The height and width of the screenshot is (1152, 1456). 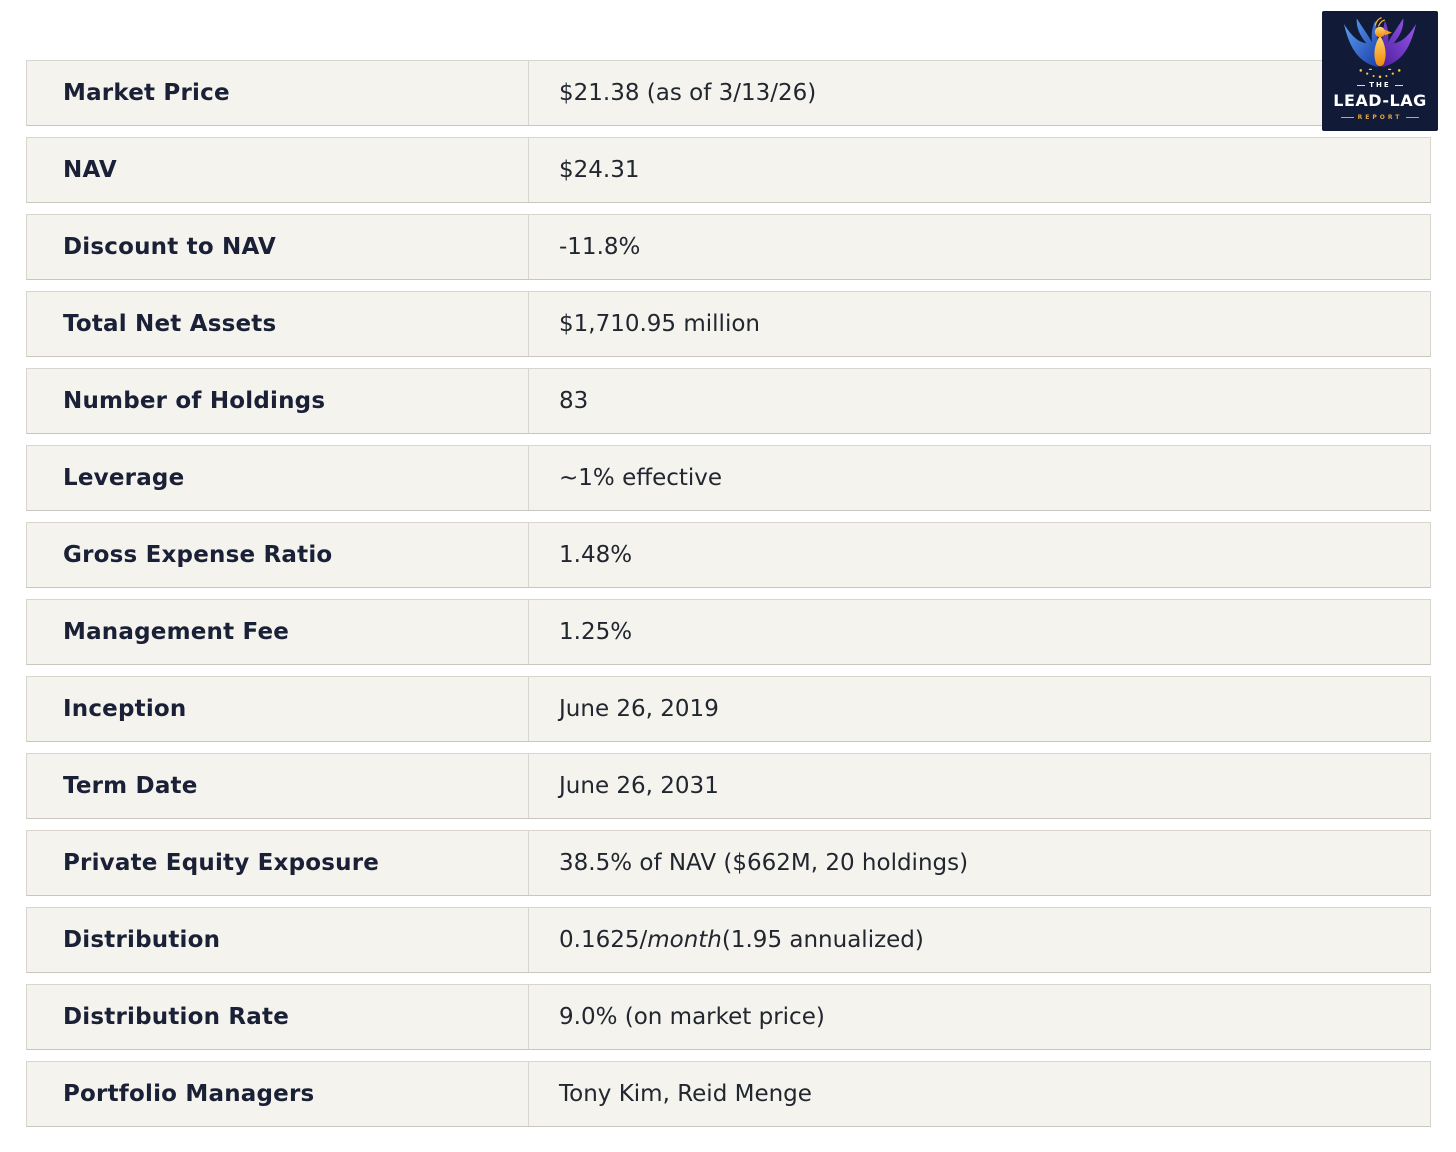 What do you see at coordinates (278, 93) in the screenshot?
I see `row-label: Market Price` at bounding box center [278, 93].